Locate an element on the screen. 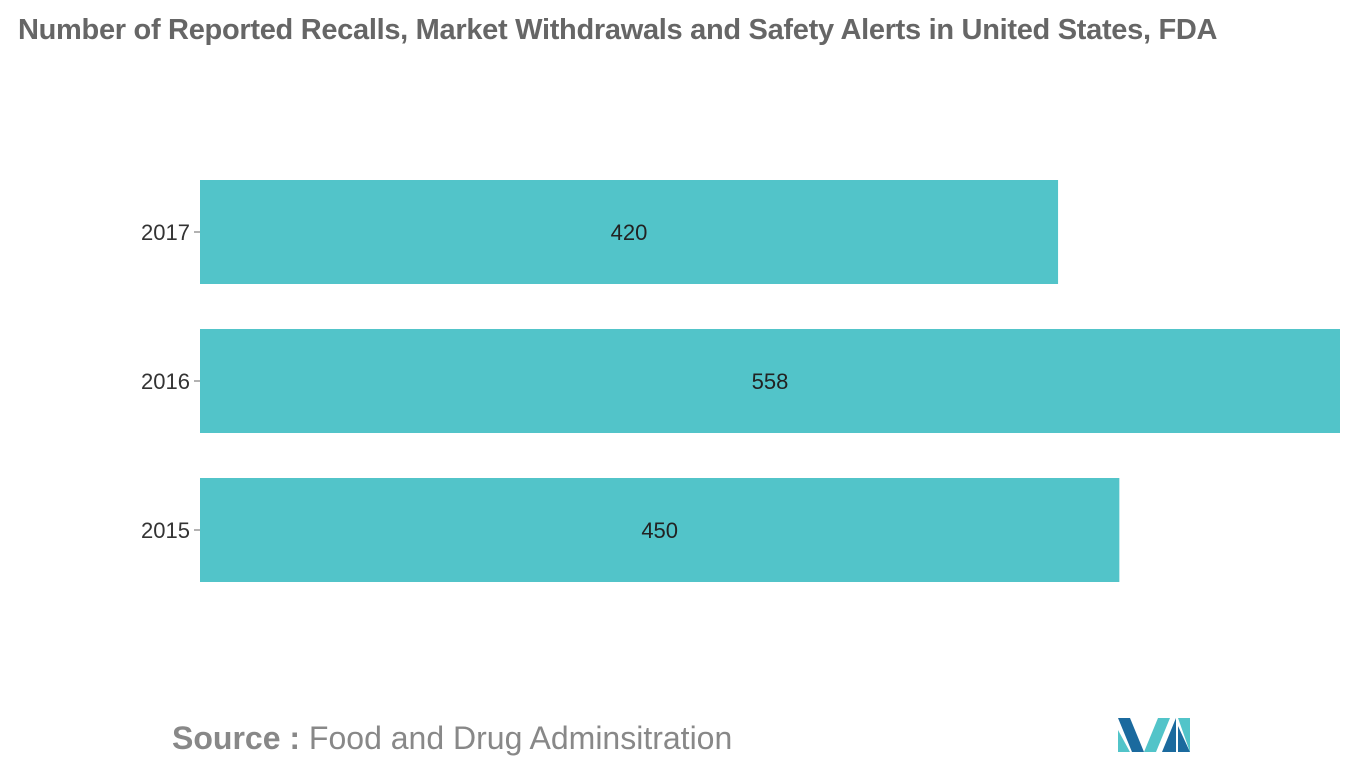  source-note: Source : Food and Drug Adminsitration is located at coordinates (452, 738).